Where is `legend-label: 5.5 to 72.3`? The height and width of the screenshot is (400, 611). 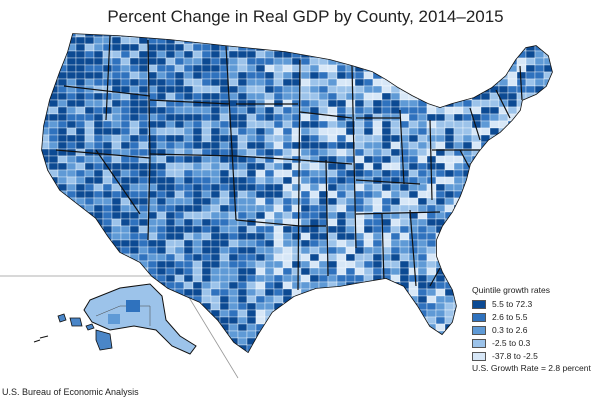
legend-label: 5.5 to 72.3 is located at coordinates (512, 304).